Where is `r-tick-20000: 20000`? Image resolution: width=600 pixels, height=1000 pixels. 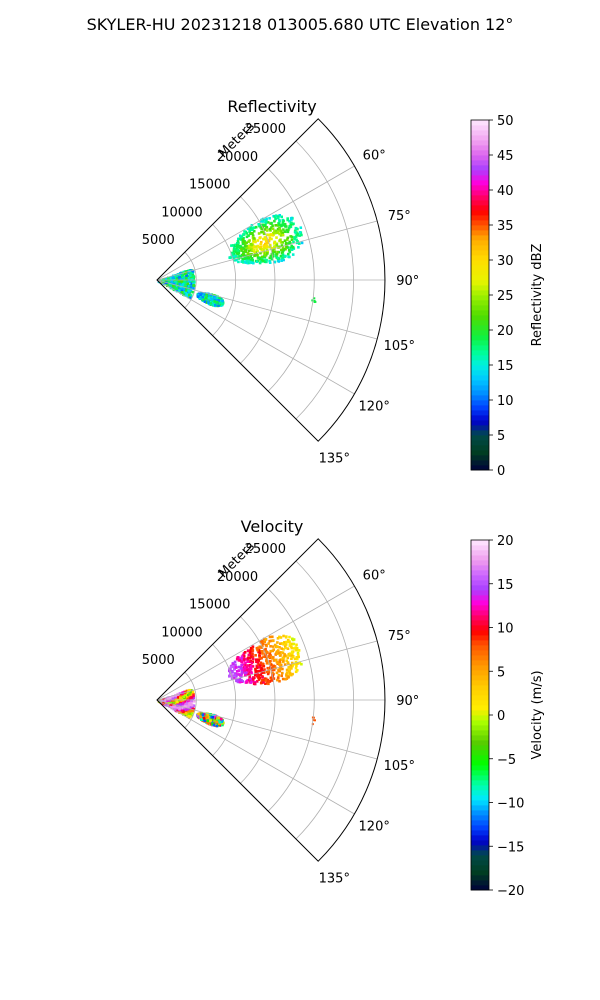 r-tick-20000: 20000 is located at coordinates (237, 577).